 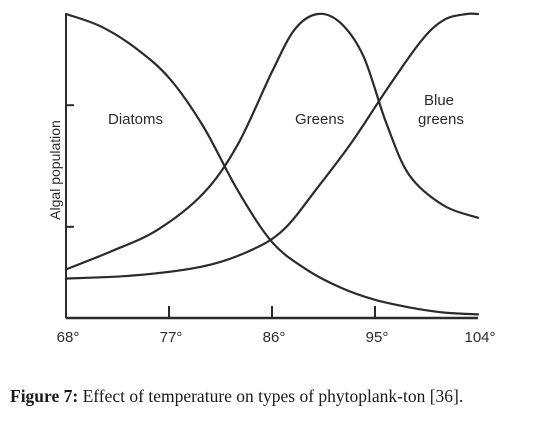 I want to click on label-blue: Blue, so click(x=439, y=100).